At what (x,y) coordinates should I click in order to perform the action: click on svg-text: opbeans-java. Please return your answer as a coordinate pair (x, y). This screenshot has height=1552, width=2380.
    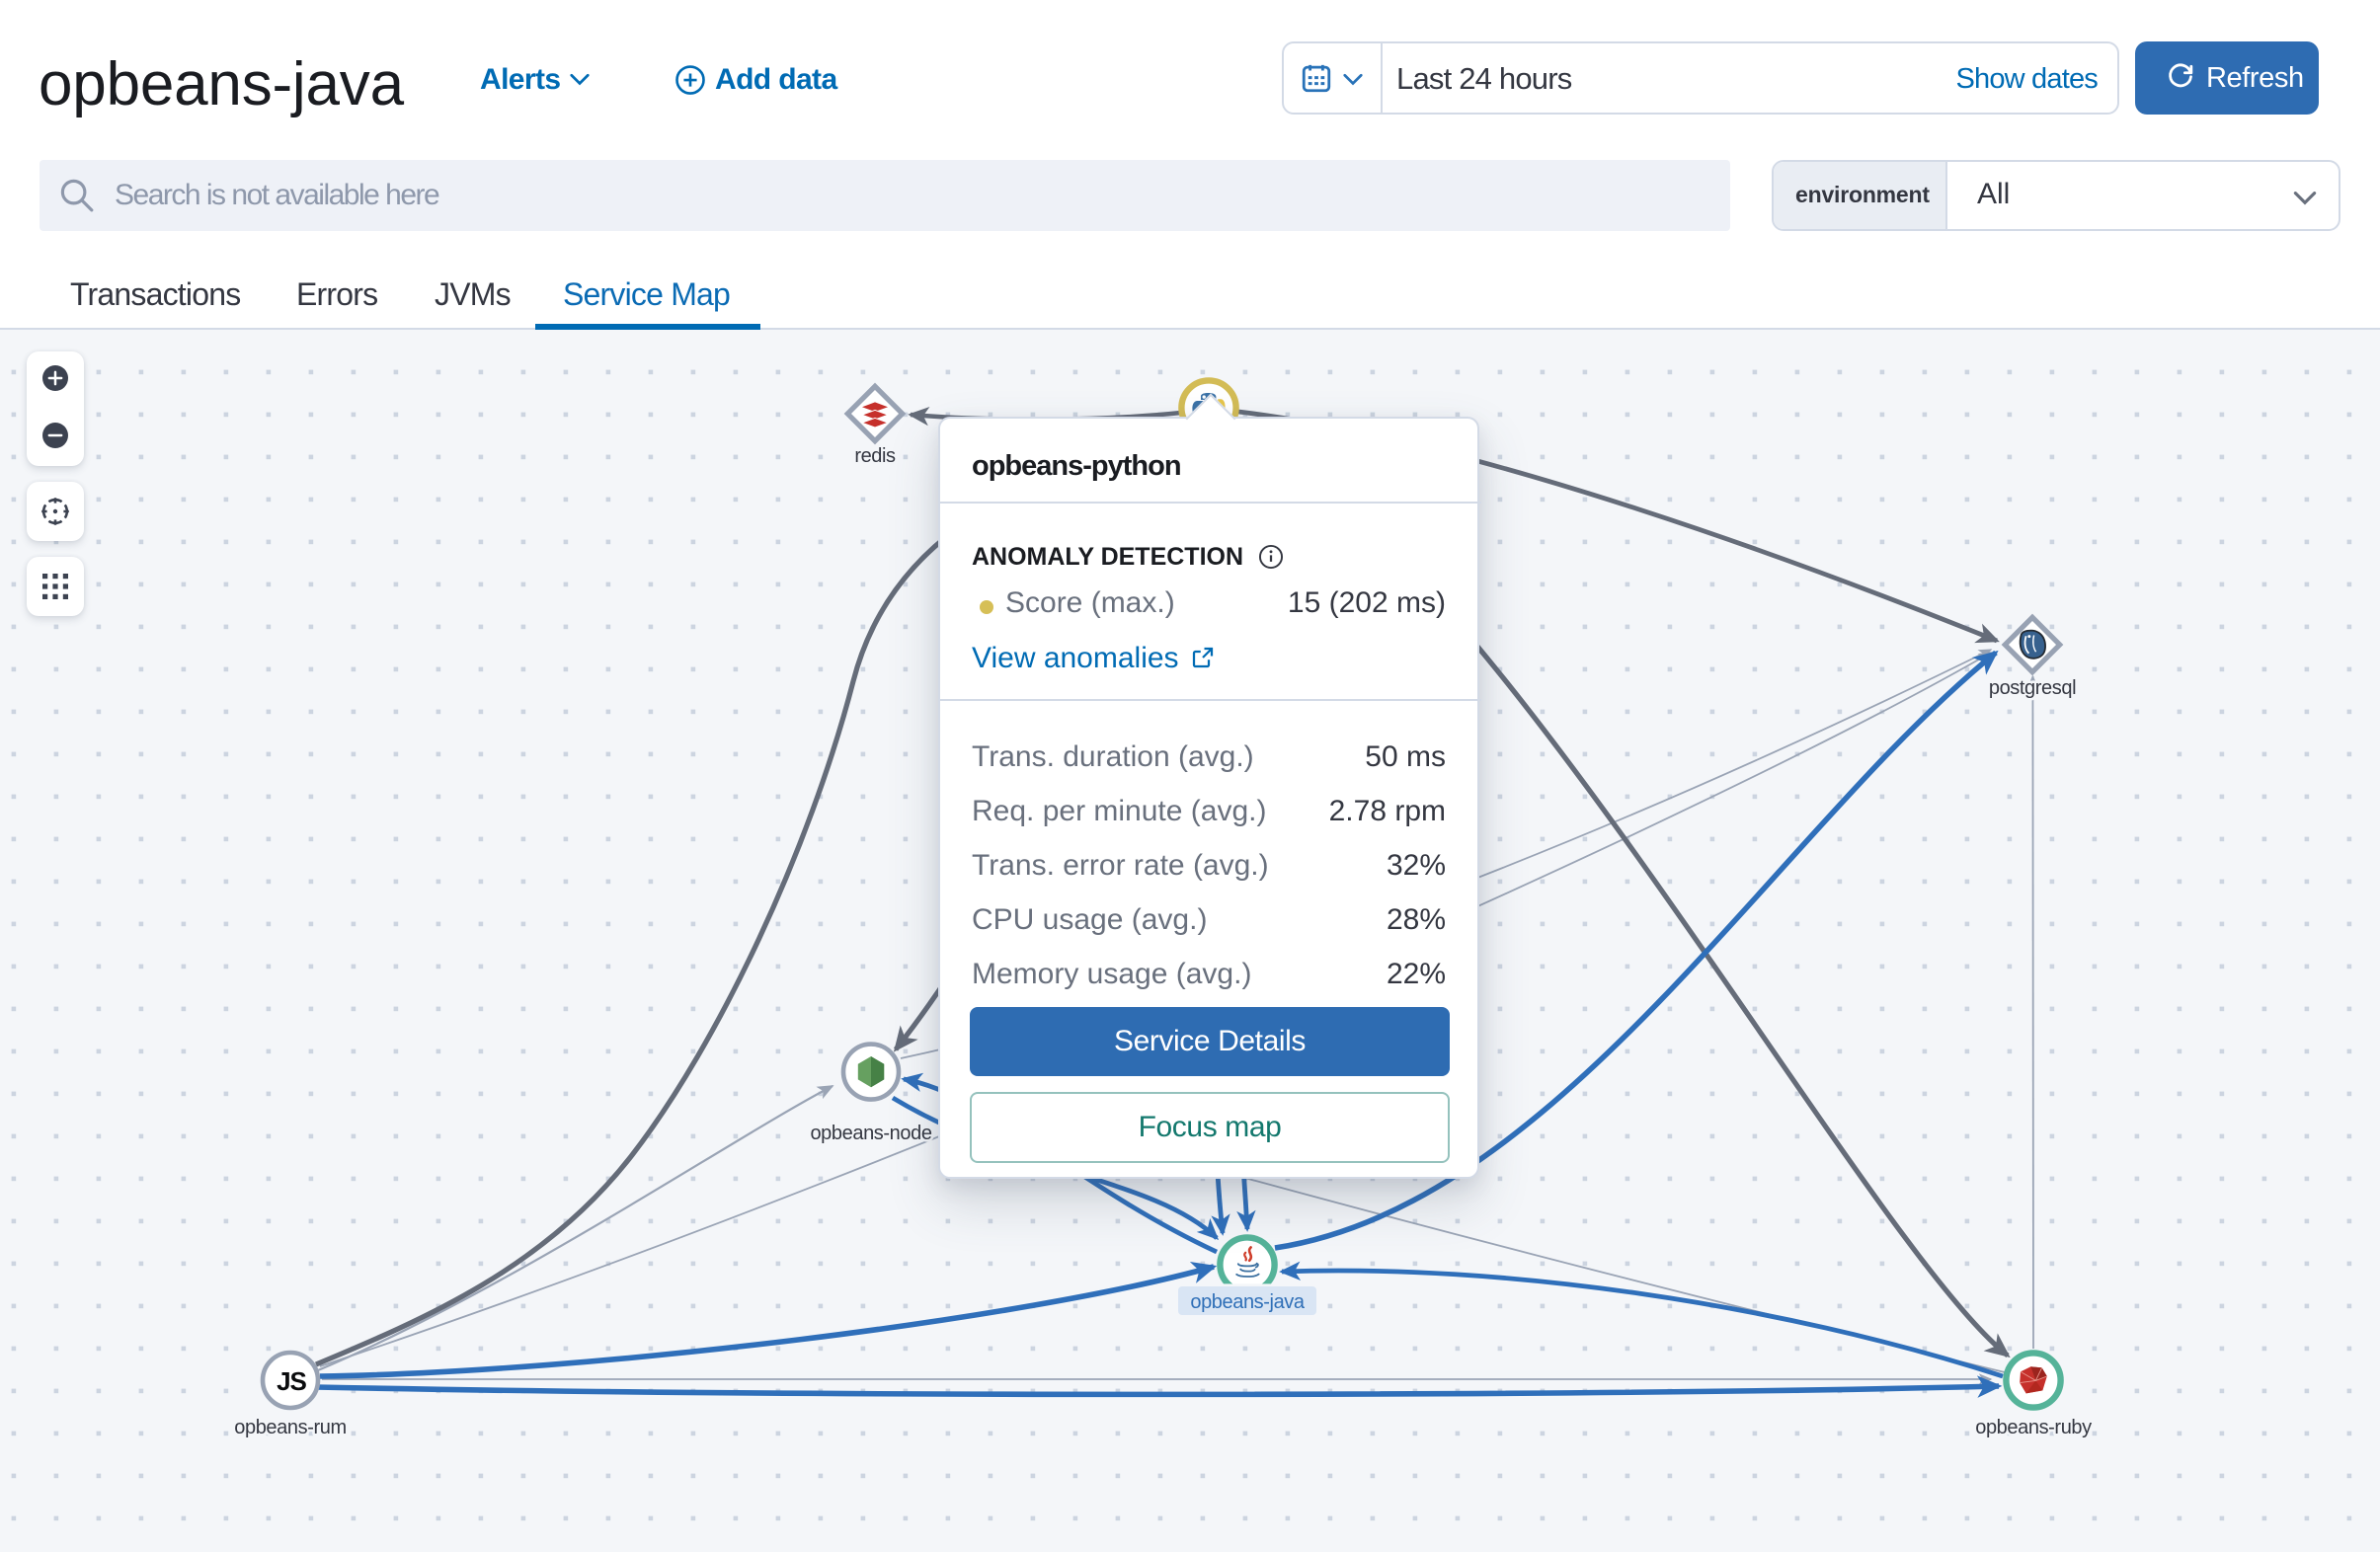
    Looking at the image, I should click on (1248, 1302).